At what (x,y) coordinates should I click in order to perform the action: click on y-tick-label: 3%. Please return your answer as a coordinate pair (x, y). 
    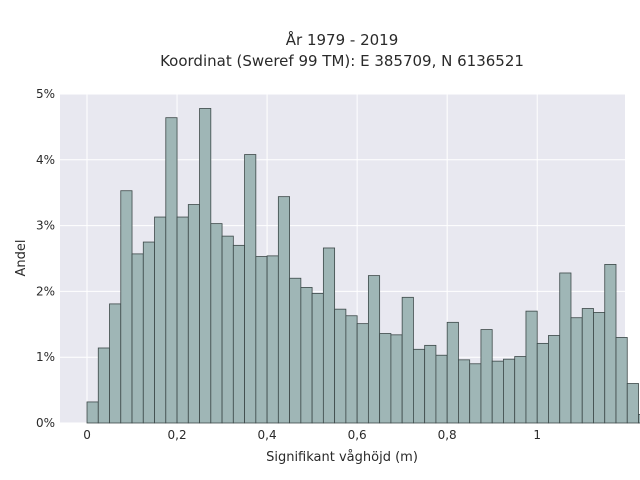
    Looking at the image, I should click on (45, 226).